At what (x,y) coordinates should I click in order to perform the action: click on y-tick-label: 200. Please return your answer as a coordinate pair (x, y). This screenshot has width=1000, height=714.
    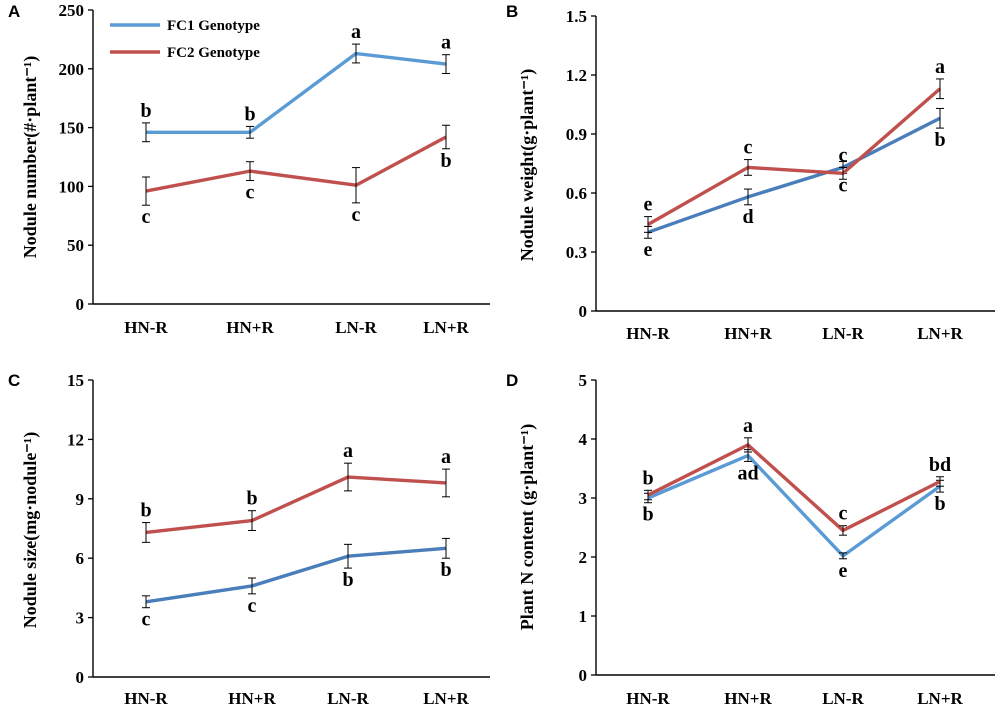
    Looking at the image, I should click on (72, 69).